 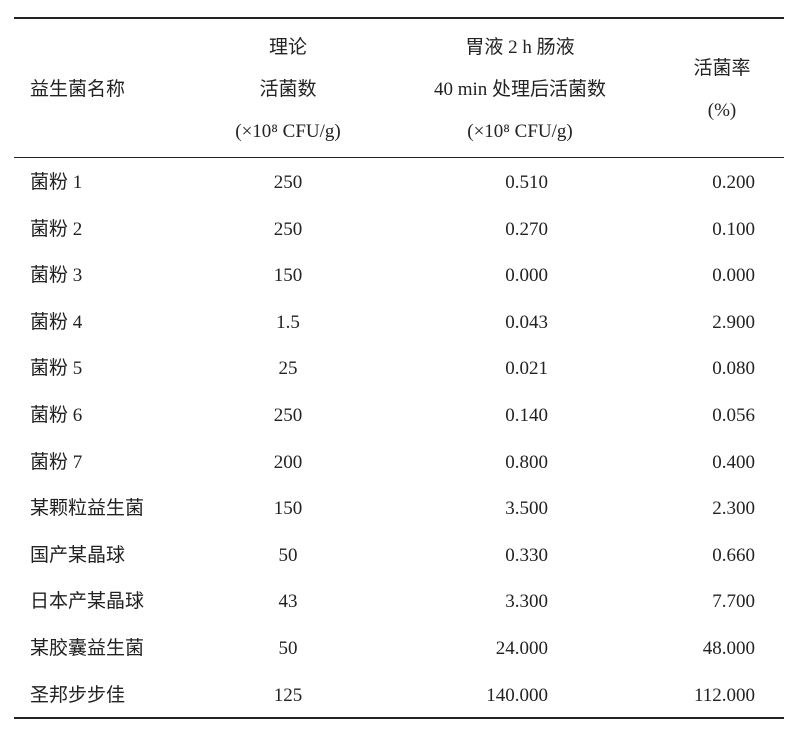 What do you see at coordinates (56, 415) in the screenshot?
I see `row-label: 菌粉 6` at bounding box center [56, 415].